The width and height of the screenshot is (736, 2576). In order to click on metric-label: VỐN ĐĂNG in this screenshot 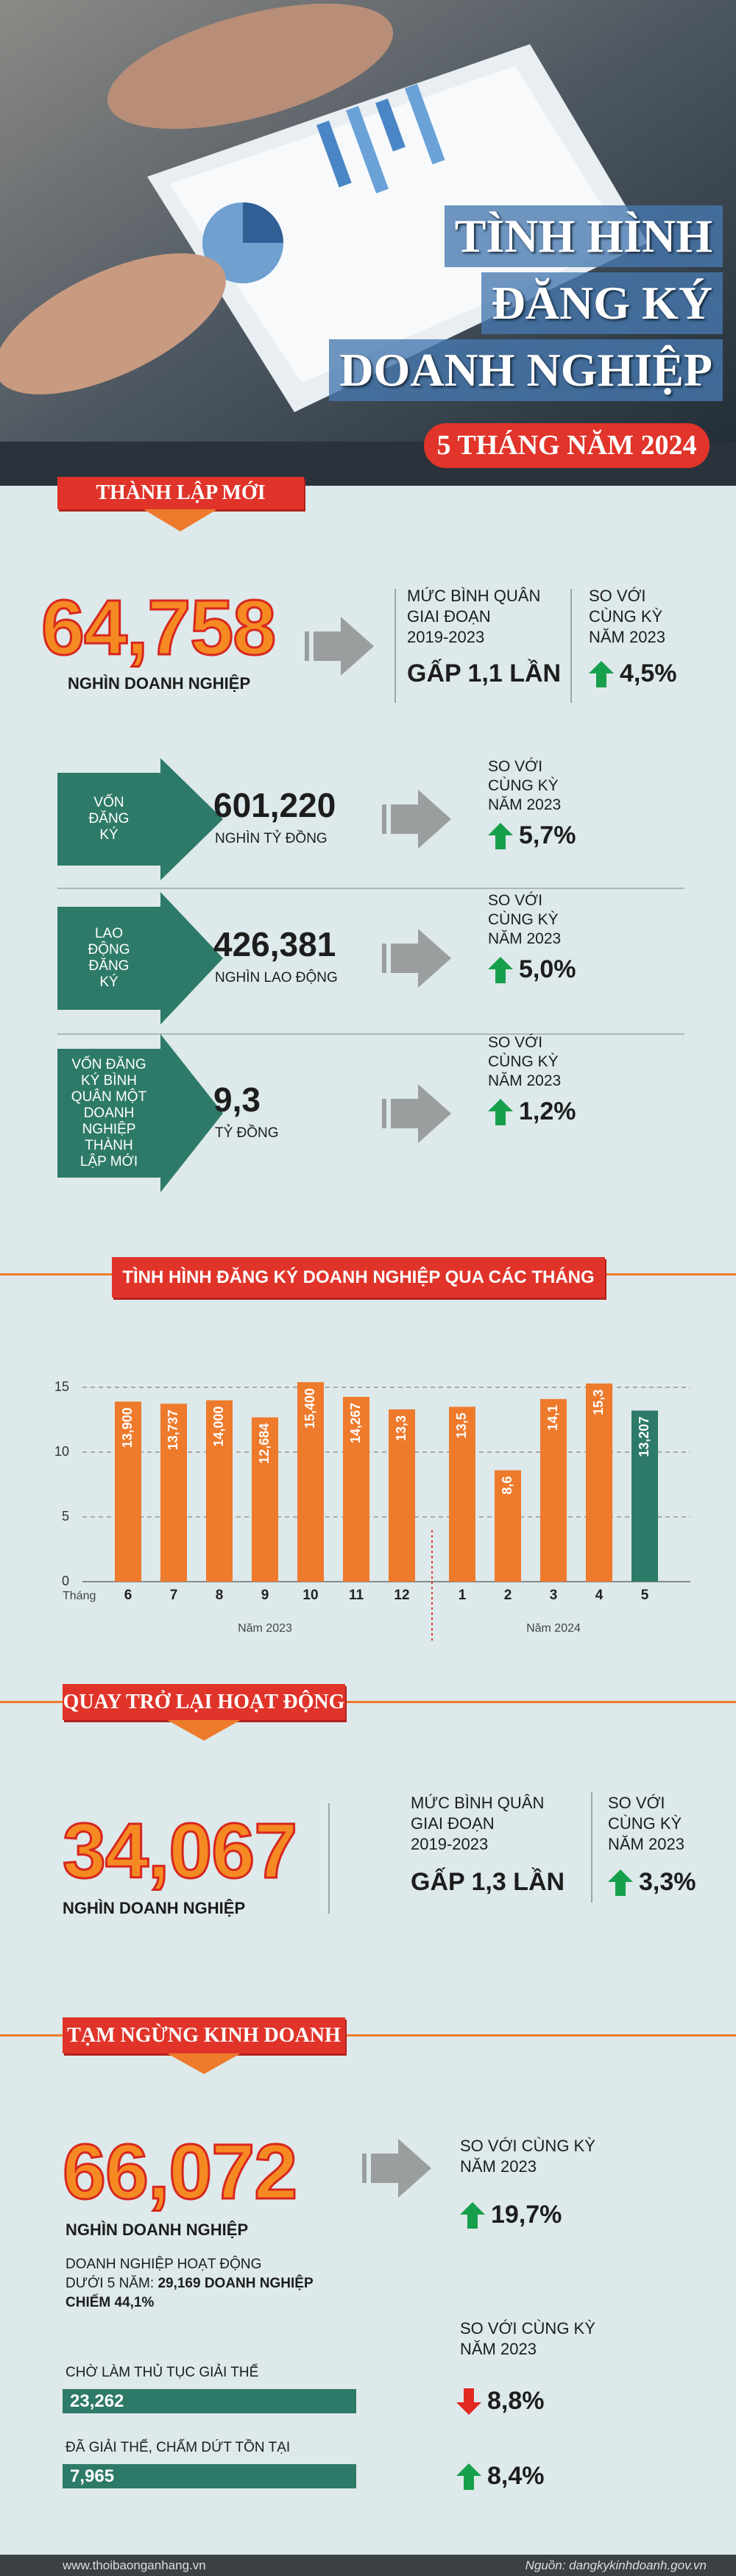, I will do `click(108, 1064)`.